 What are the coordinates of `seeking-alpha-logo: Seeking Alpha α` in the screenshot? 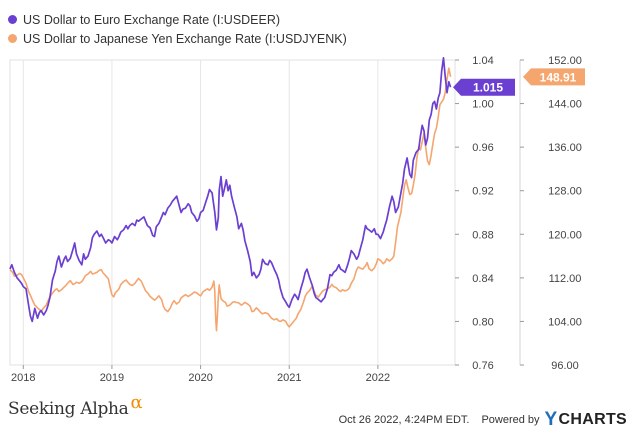 It's located at (75, 405).